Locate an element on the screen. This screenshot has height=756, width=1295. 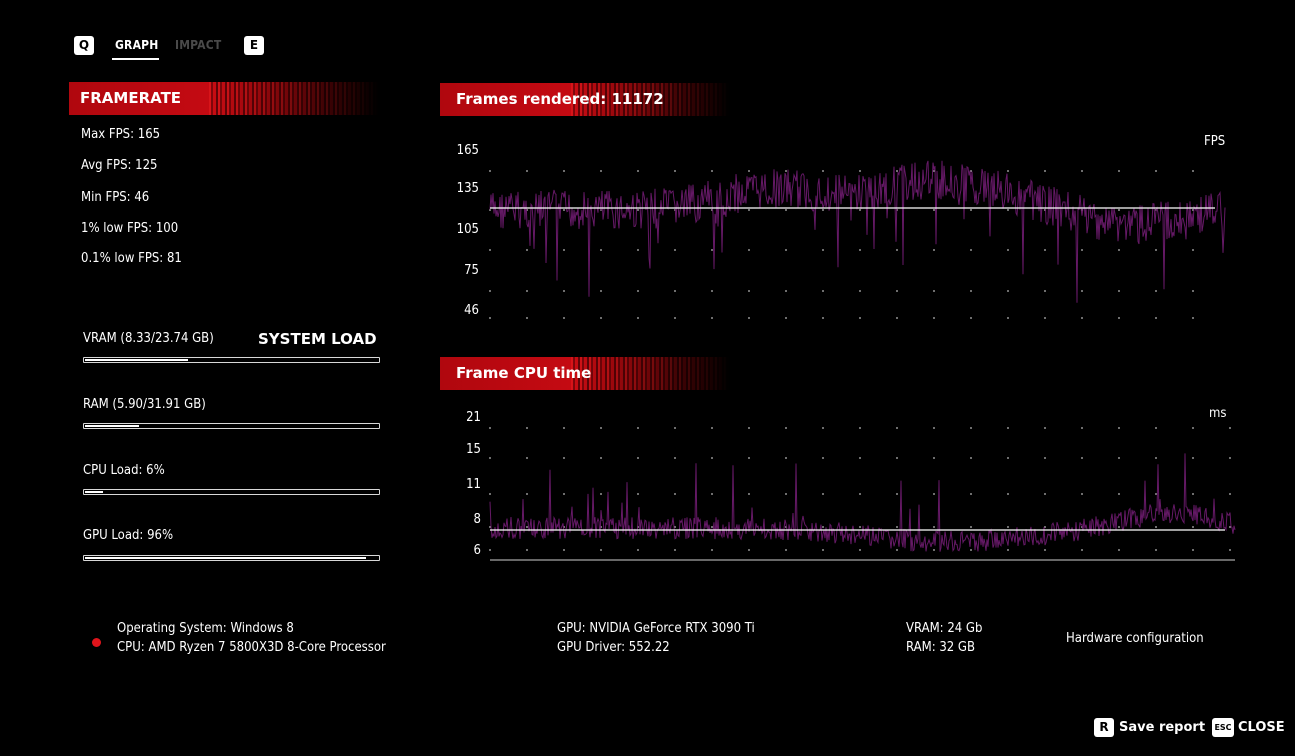
cpu-load-bar is located at coordinates (231, 492).